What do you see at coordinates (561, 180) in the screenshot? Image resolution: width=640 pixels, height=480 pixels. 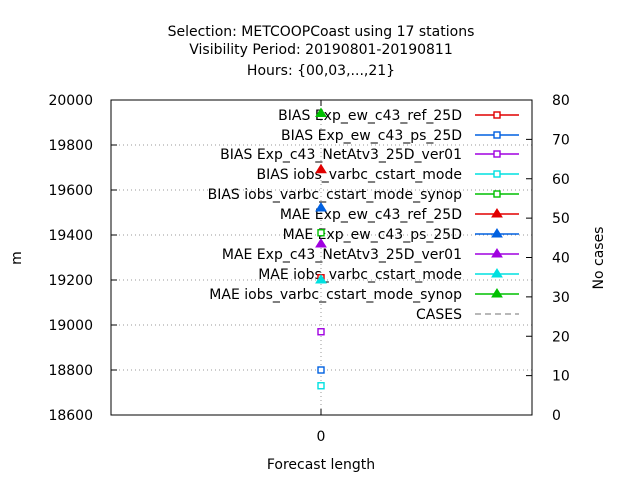 I see `y2-tick-label: 60` at bounding box center [561, 180].